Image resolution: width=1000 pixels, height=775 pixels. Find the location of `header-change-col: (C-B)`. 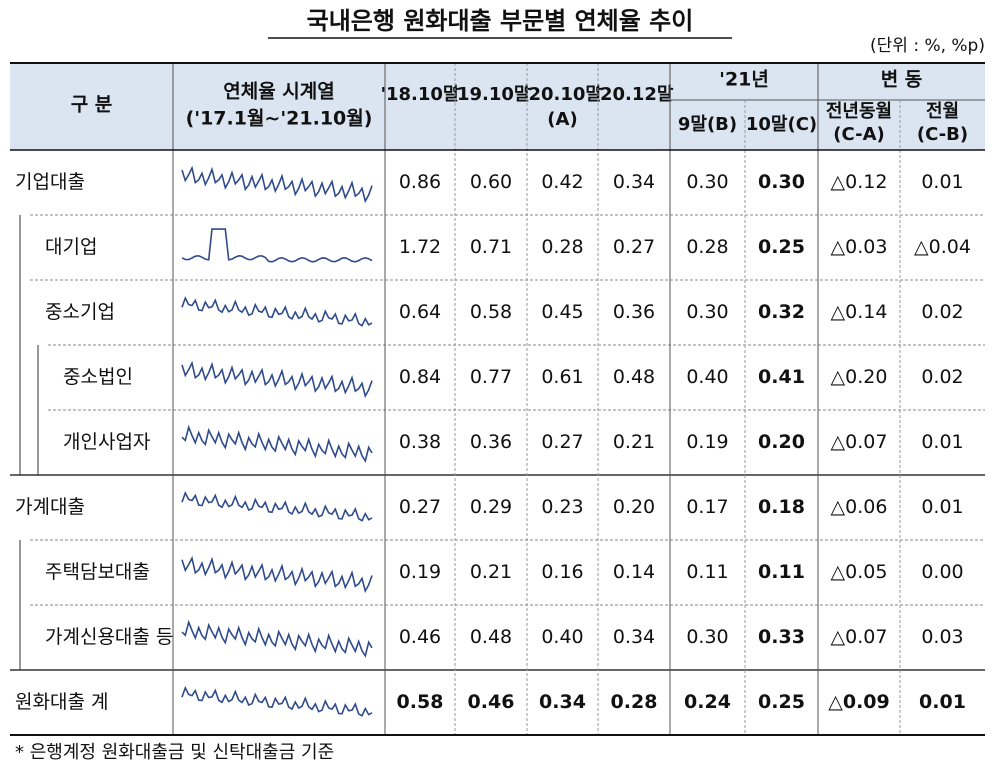

header-change-col: (C-B) is located at coordinates (942, 134).